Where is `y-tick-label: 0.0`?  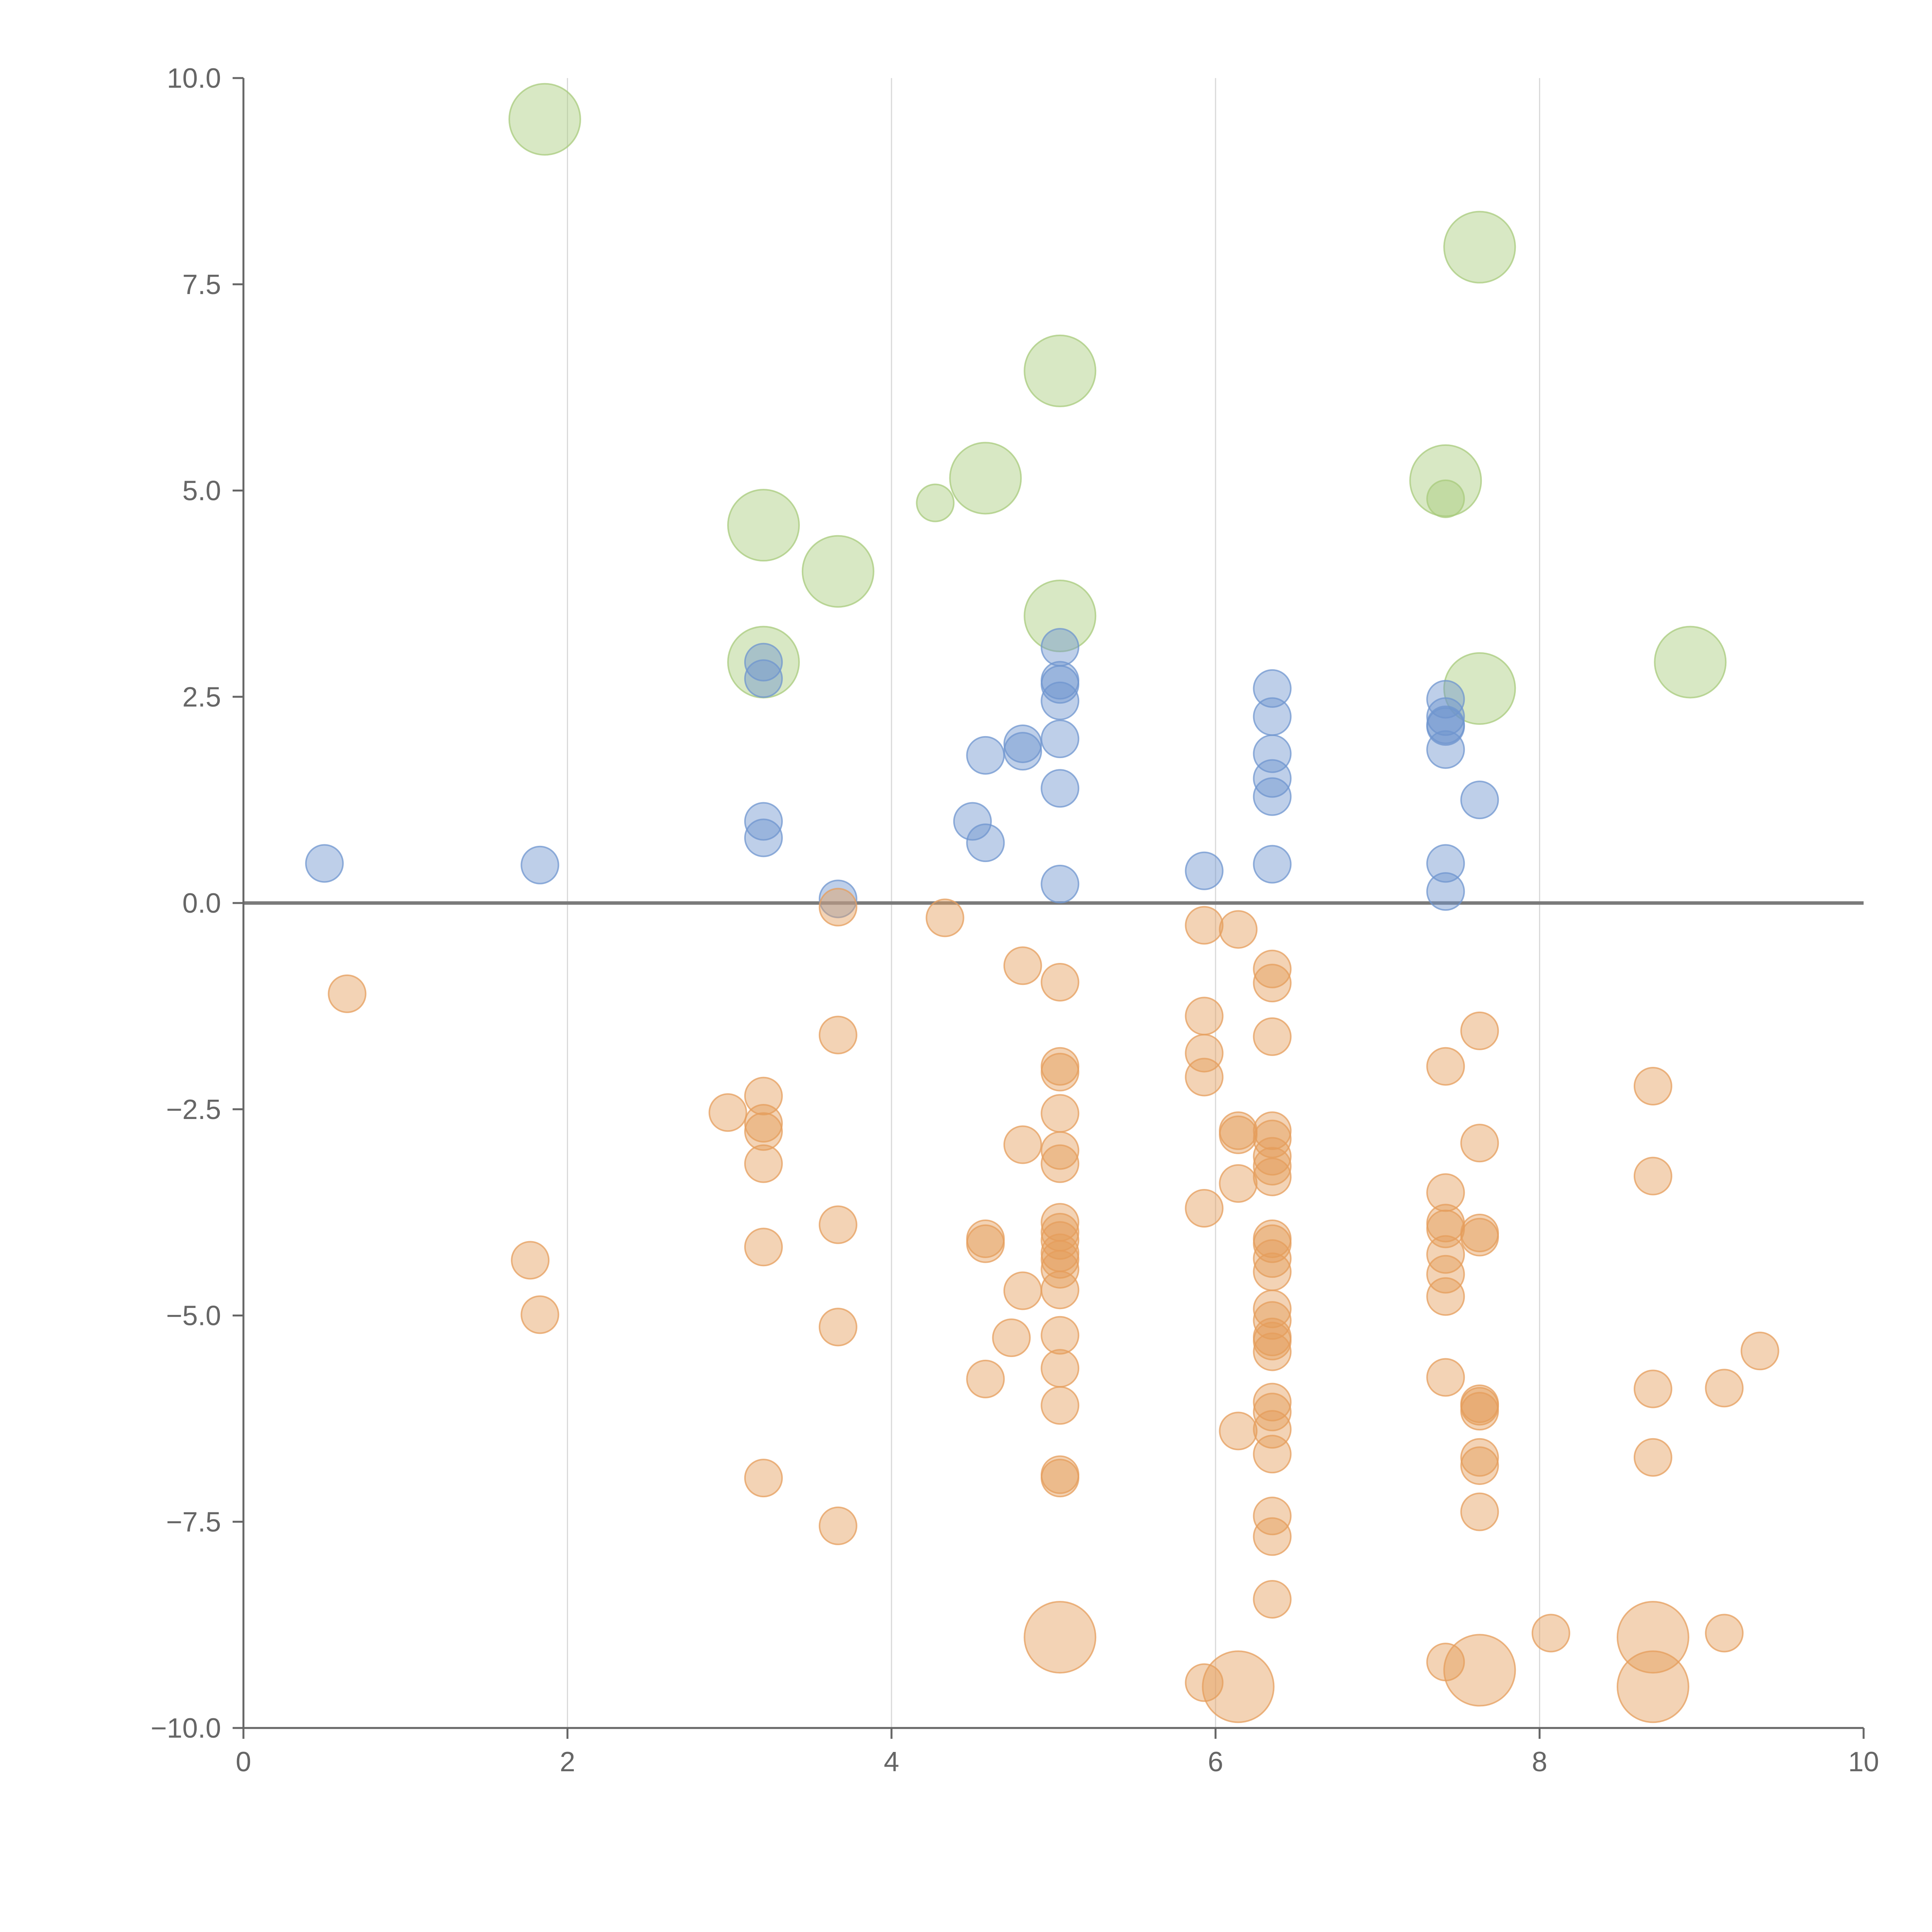
y-tick-label: 0.0 is located at coordinates (202, 904).